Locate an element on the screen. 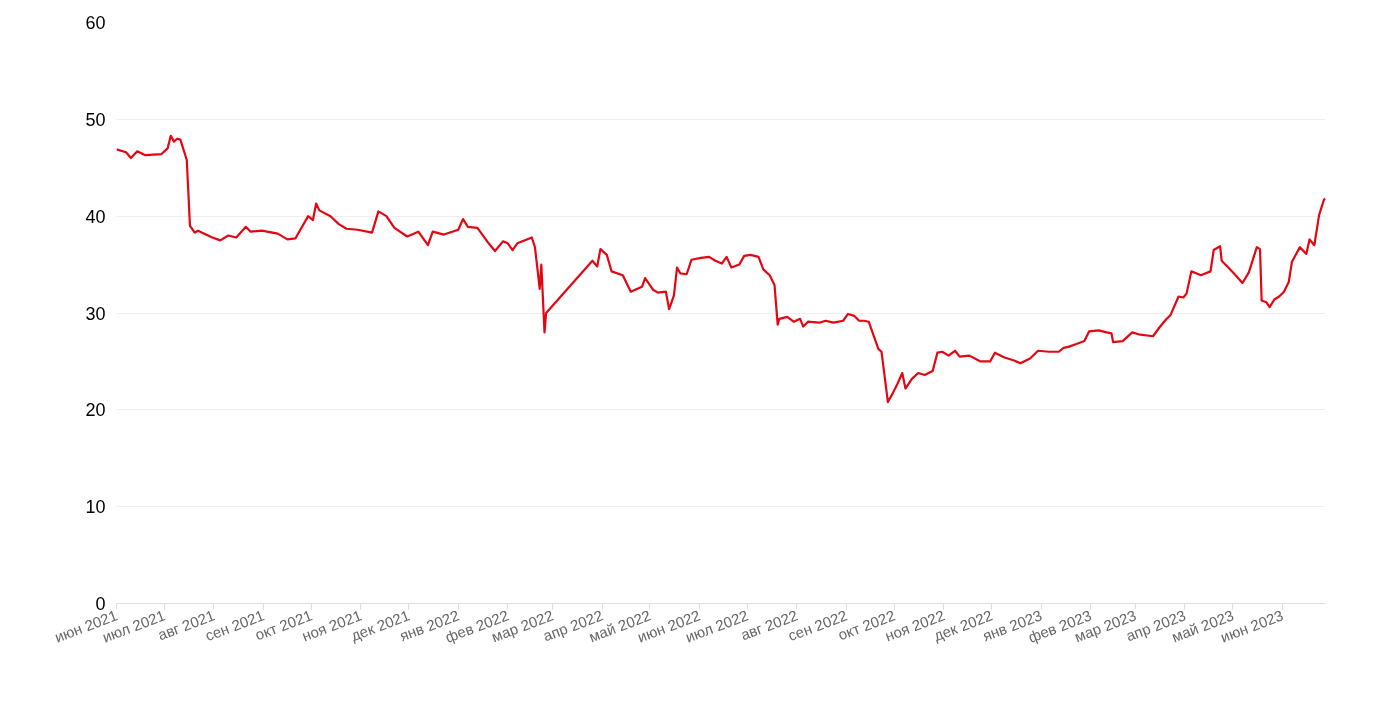 This screenshot has height=701, width=1377. y-tick-label: 40 is located at coordinates (95, 216).